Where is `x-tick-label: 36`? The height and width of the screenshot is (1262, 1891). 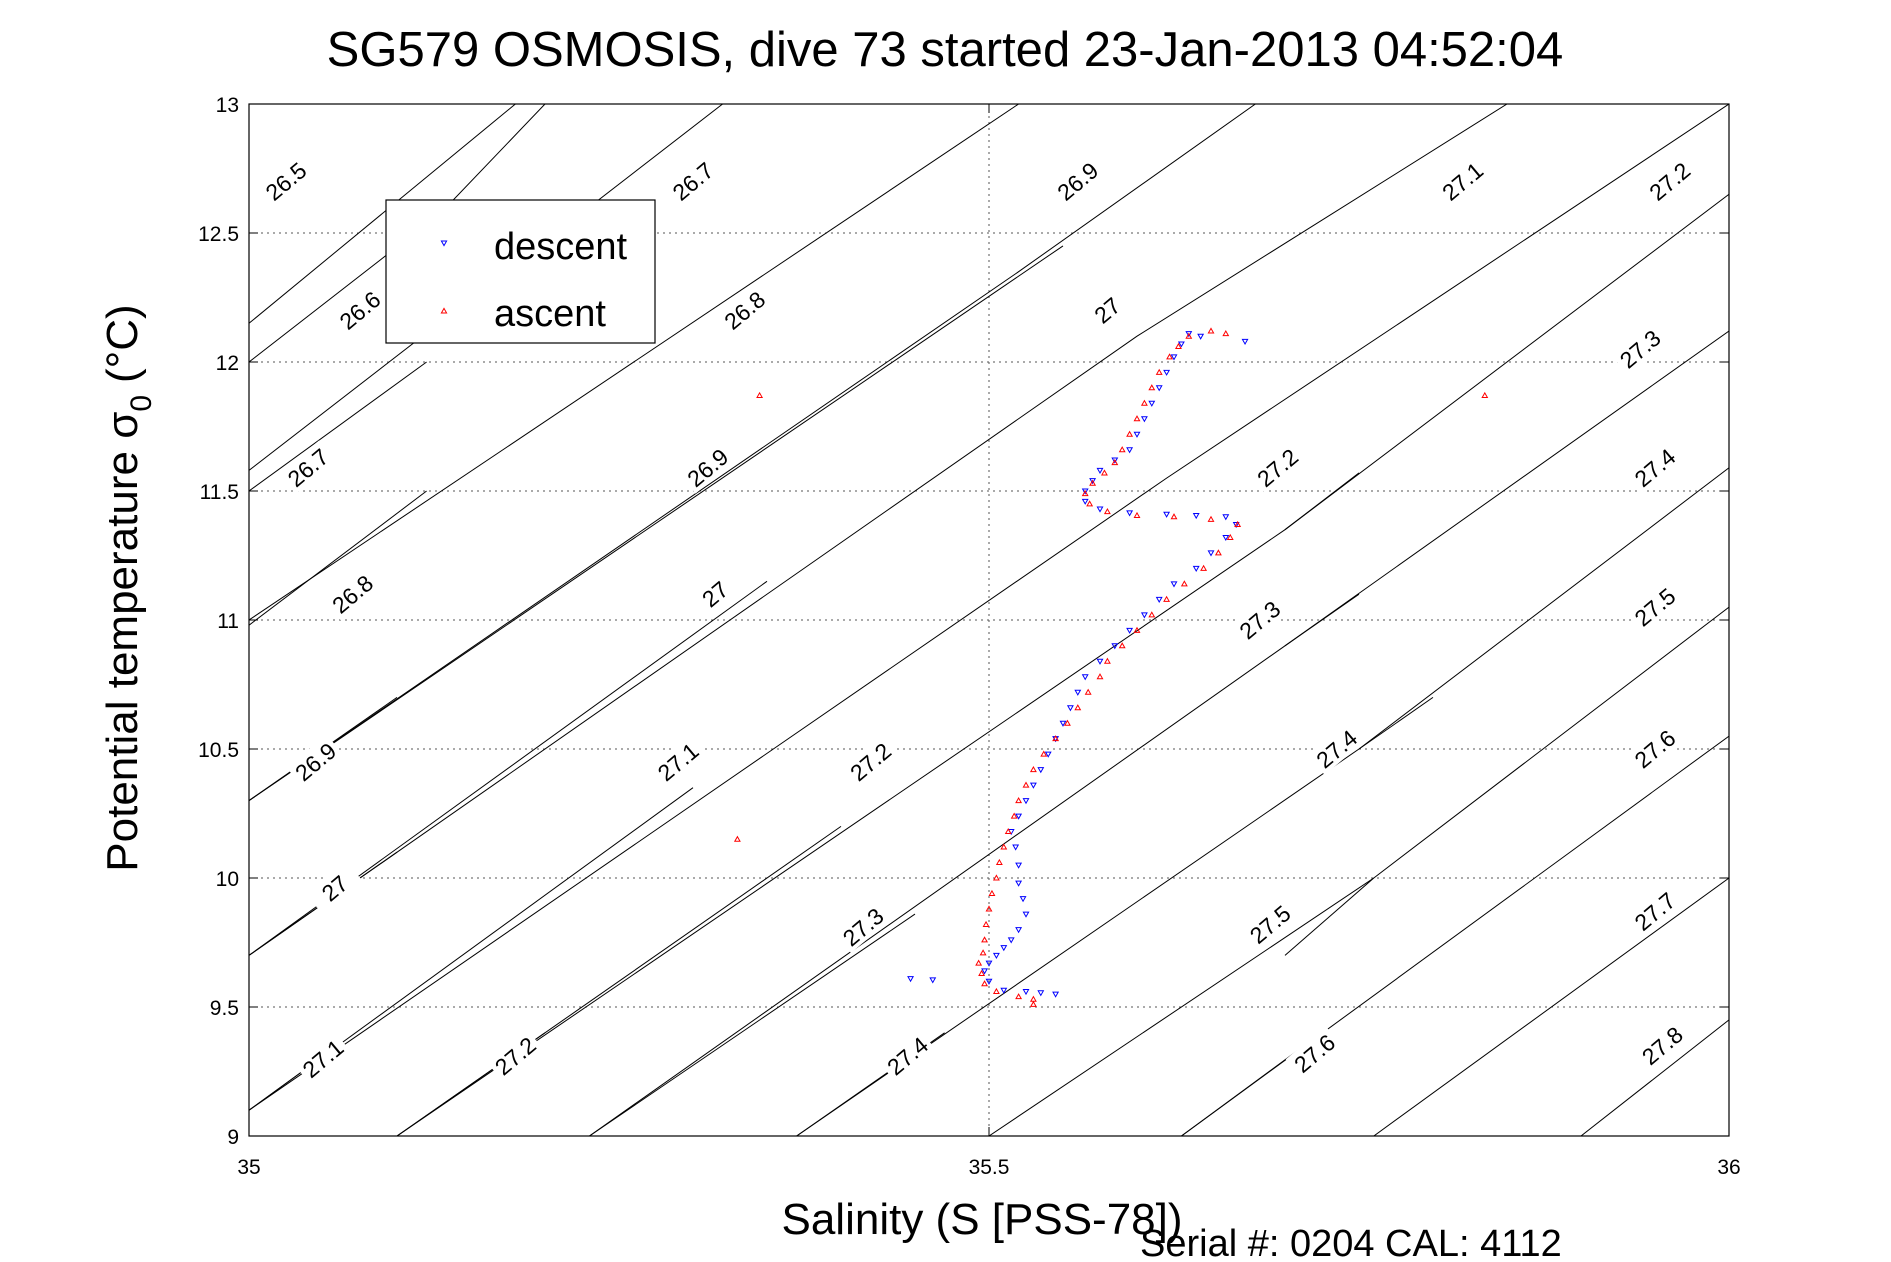 x-tick-label: 36 is located at coordinates (1728, 1167).